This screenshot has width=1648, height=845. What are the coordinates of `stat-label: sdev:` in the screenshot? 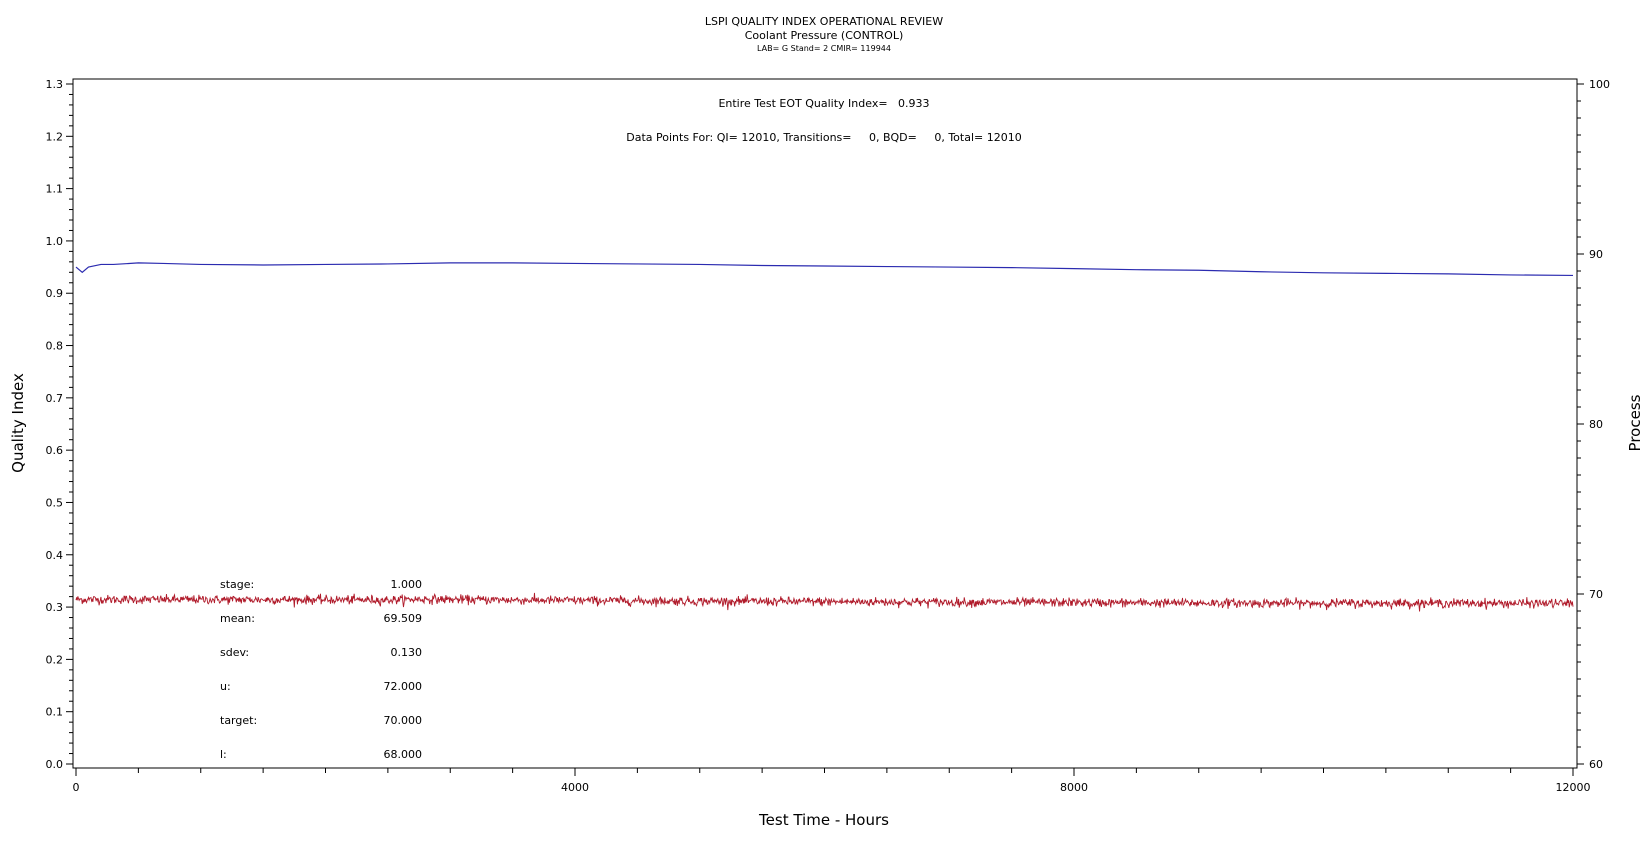 It's located at (234, 652).